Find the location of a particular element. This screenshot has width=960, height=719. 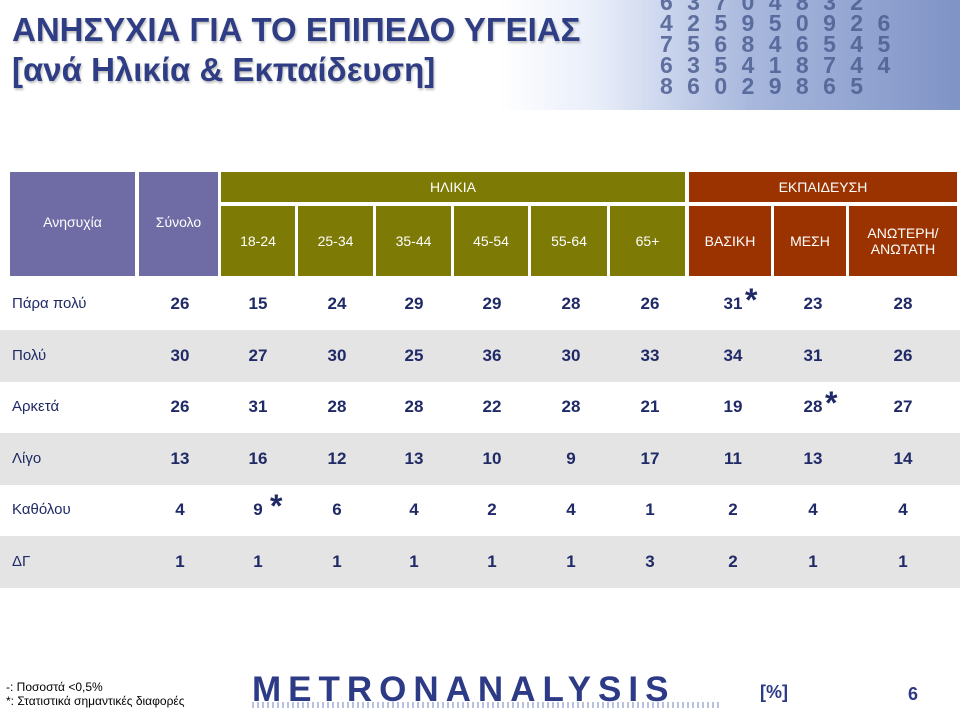

table-cell: 25 is located at coordinates (414, 355).